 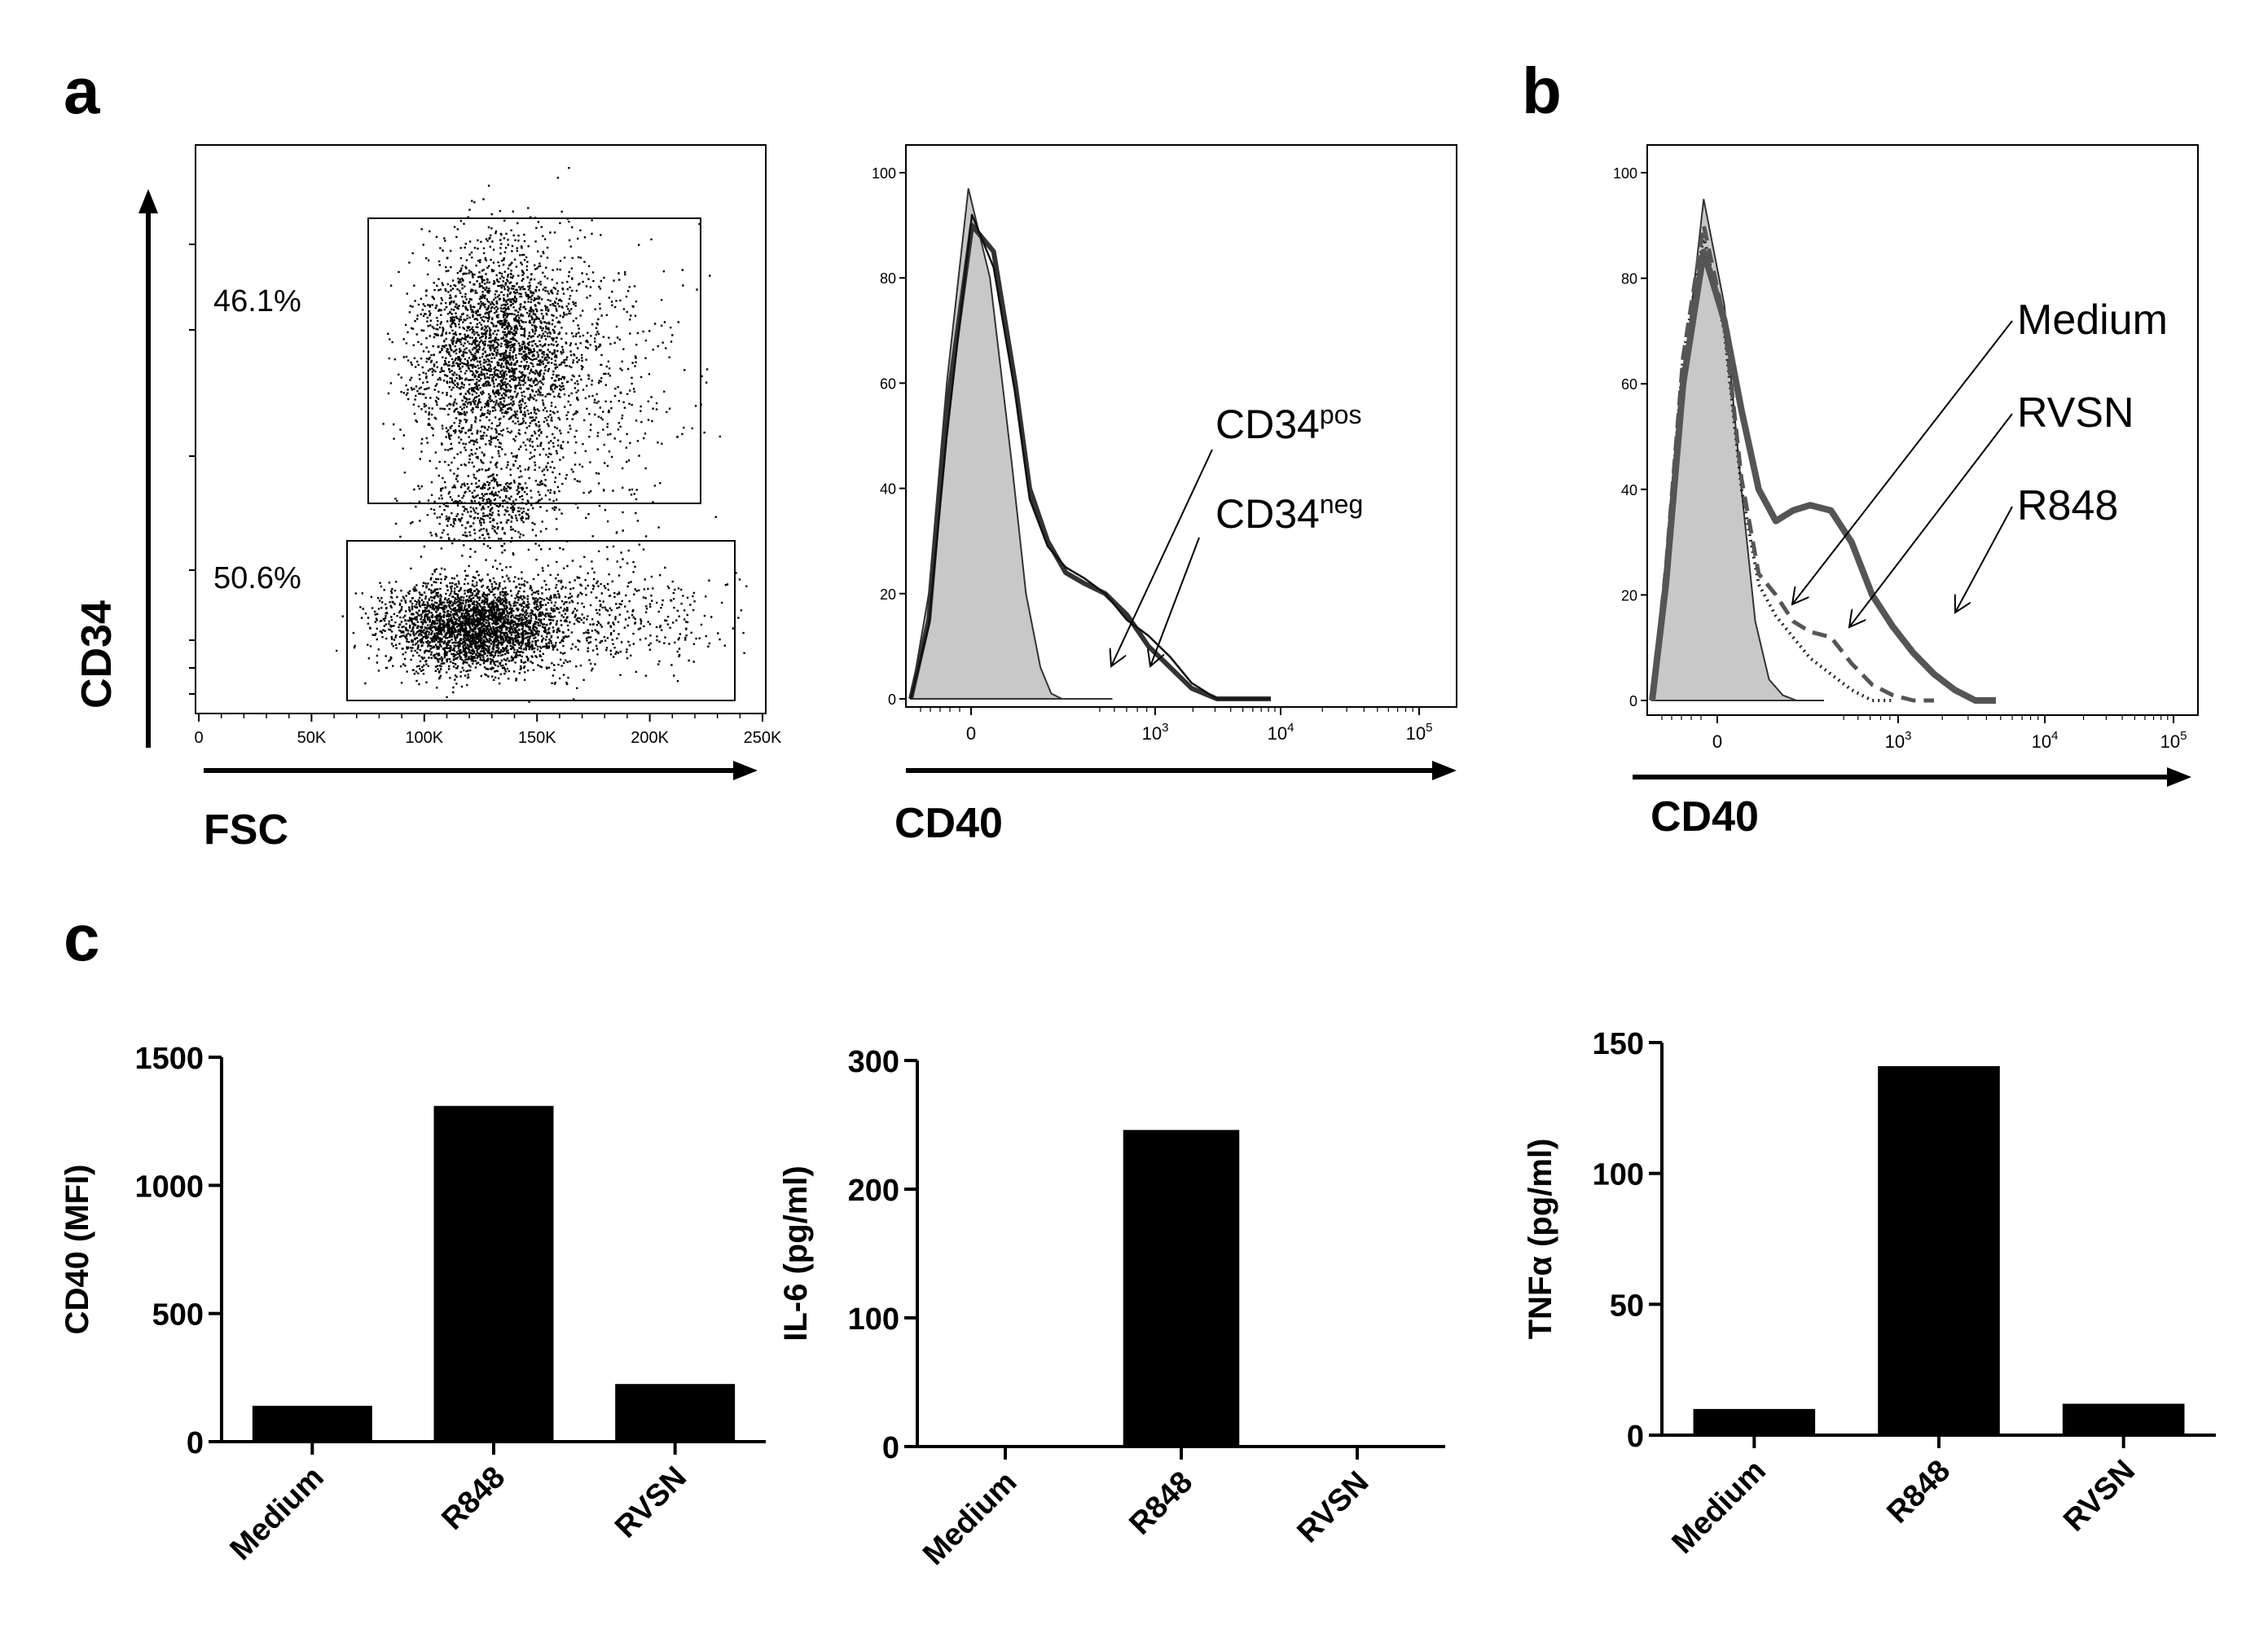 I want to click on scatter-dots, so click(x=542, y=435).